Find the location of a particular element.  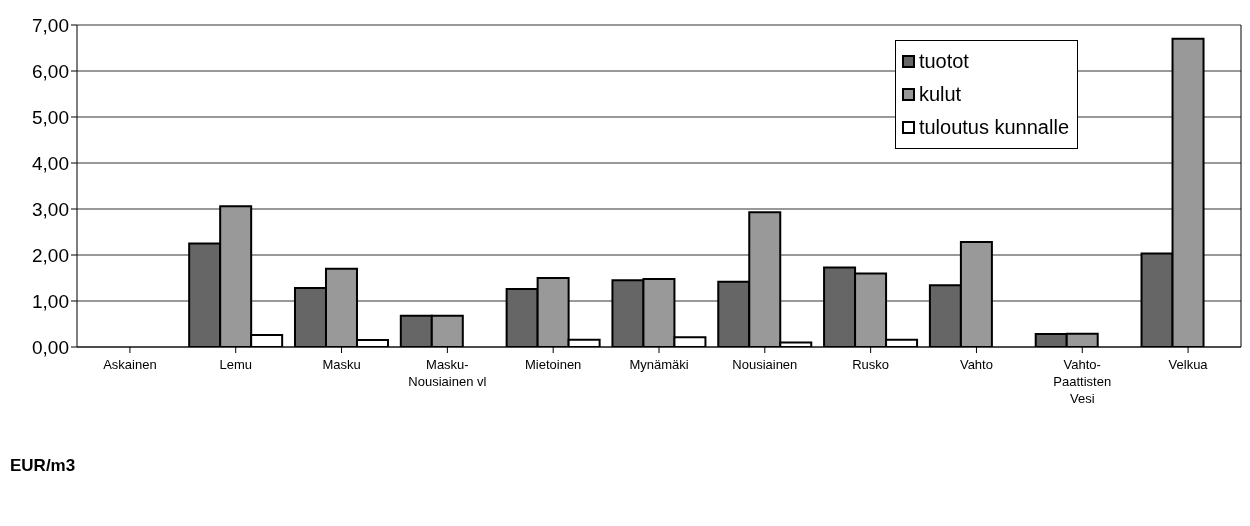

y-tick-label: 2,00 is located at coordinates (50, 255).